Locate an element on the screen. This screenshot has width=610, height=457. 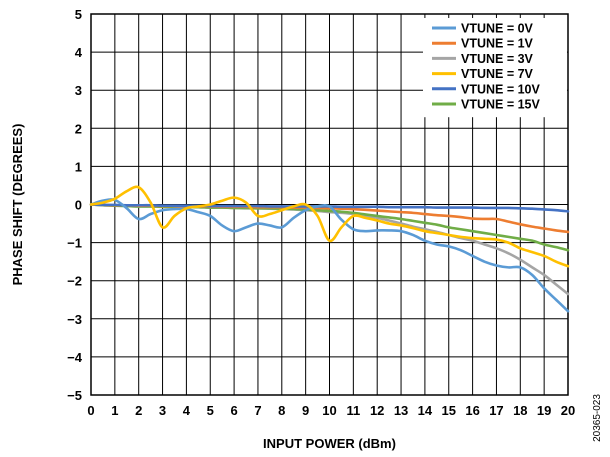
y-tick-label: −4 is located at coordinates (75, 357).